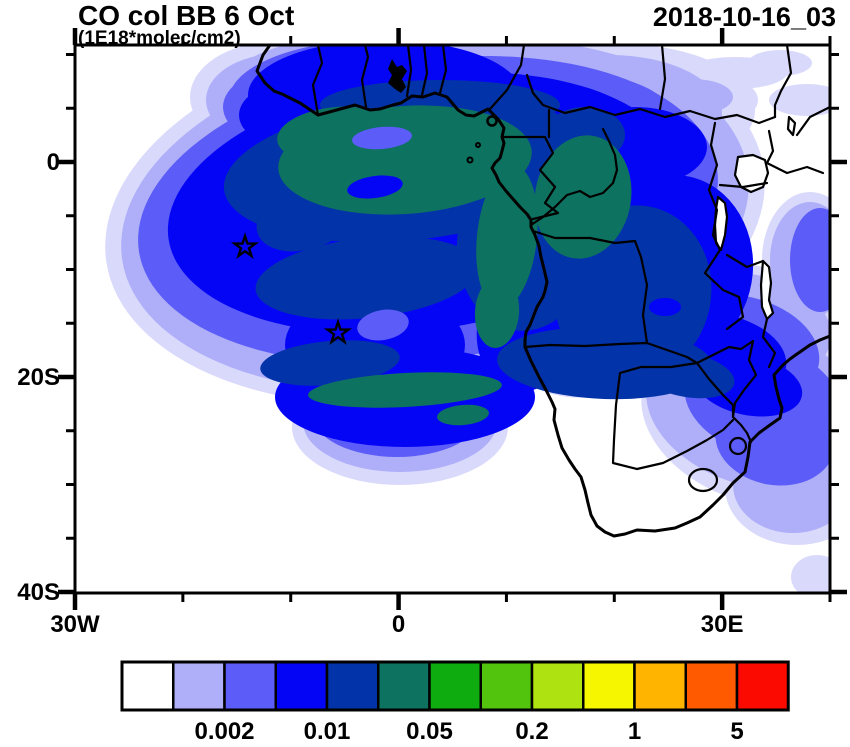  I want to click on plot-title: CO col BB 6 Oct, so click(186, 15).